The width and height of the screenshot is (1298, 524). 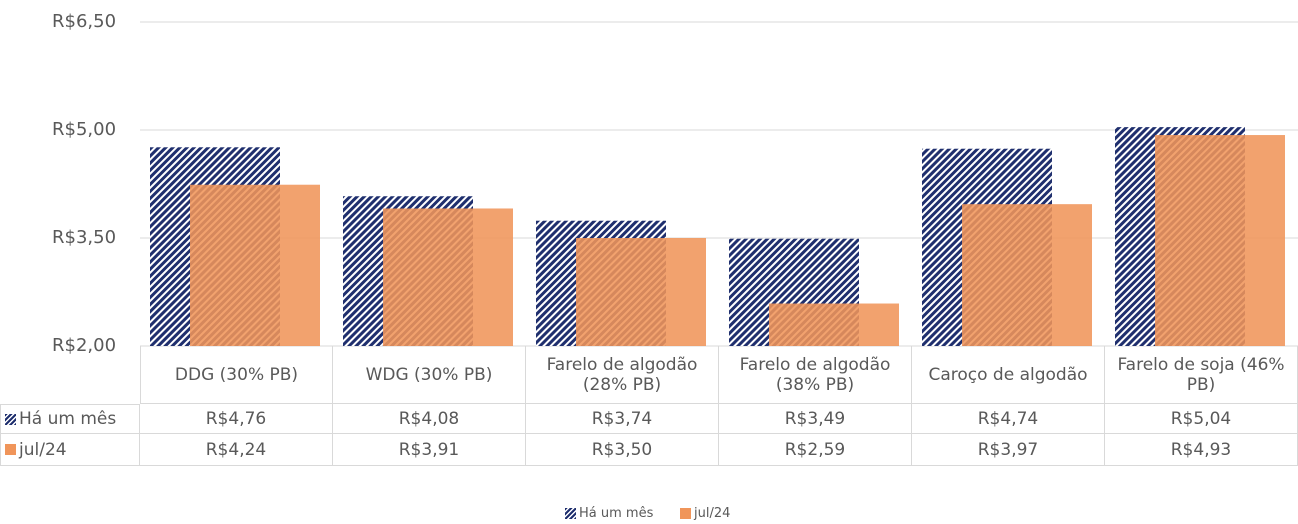 I want to click on y-tick-label: R$6,50, so click(x=84, y=21).